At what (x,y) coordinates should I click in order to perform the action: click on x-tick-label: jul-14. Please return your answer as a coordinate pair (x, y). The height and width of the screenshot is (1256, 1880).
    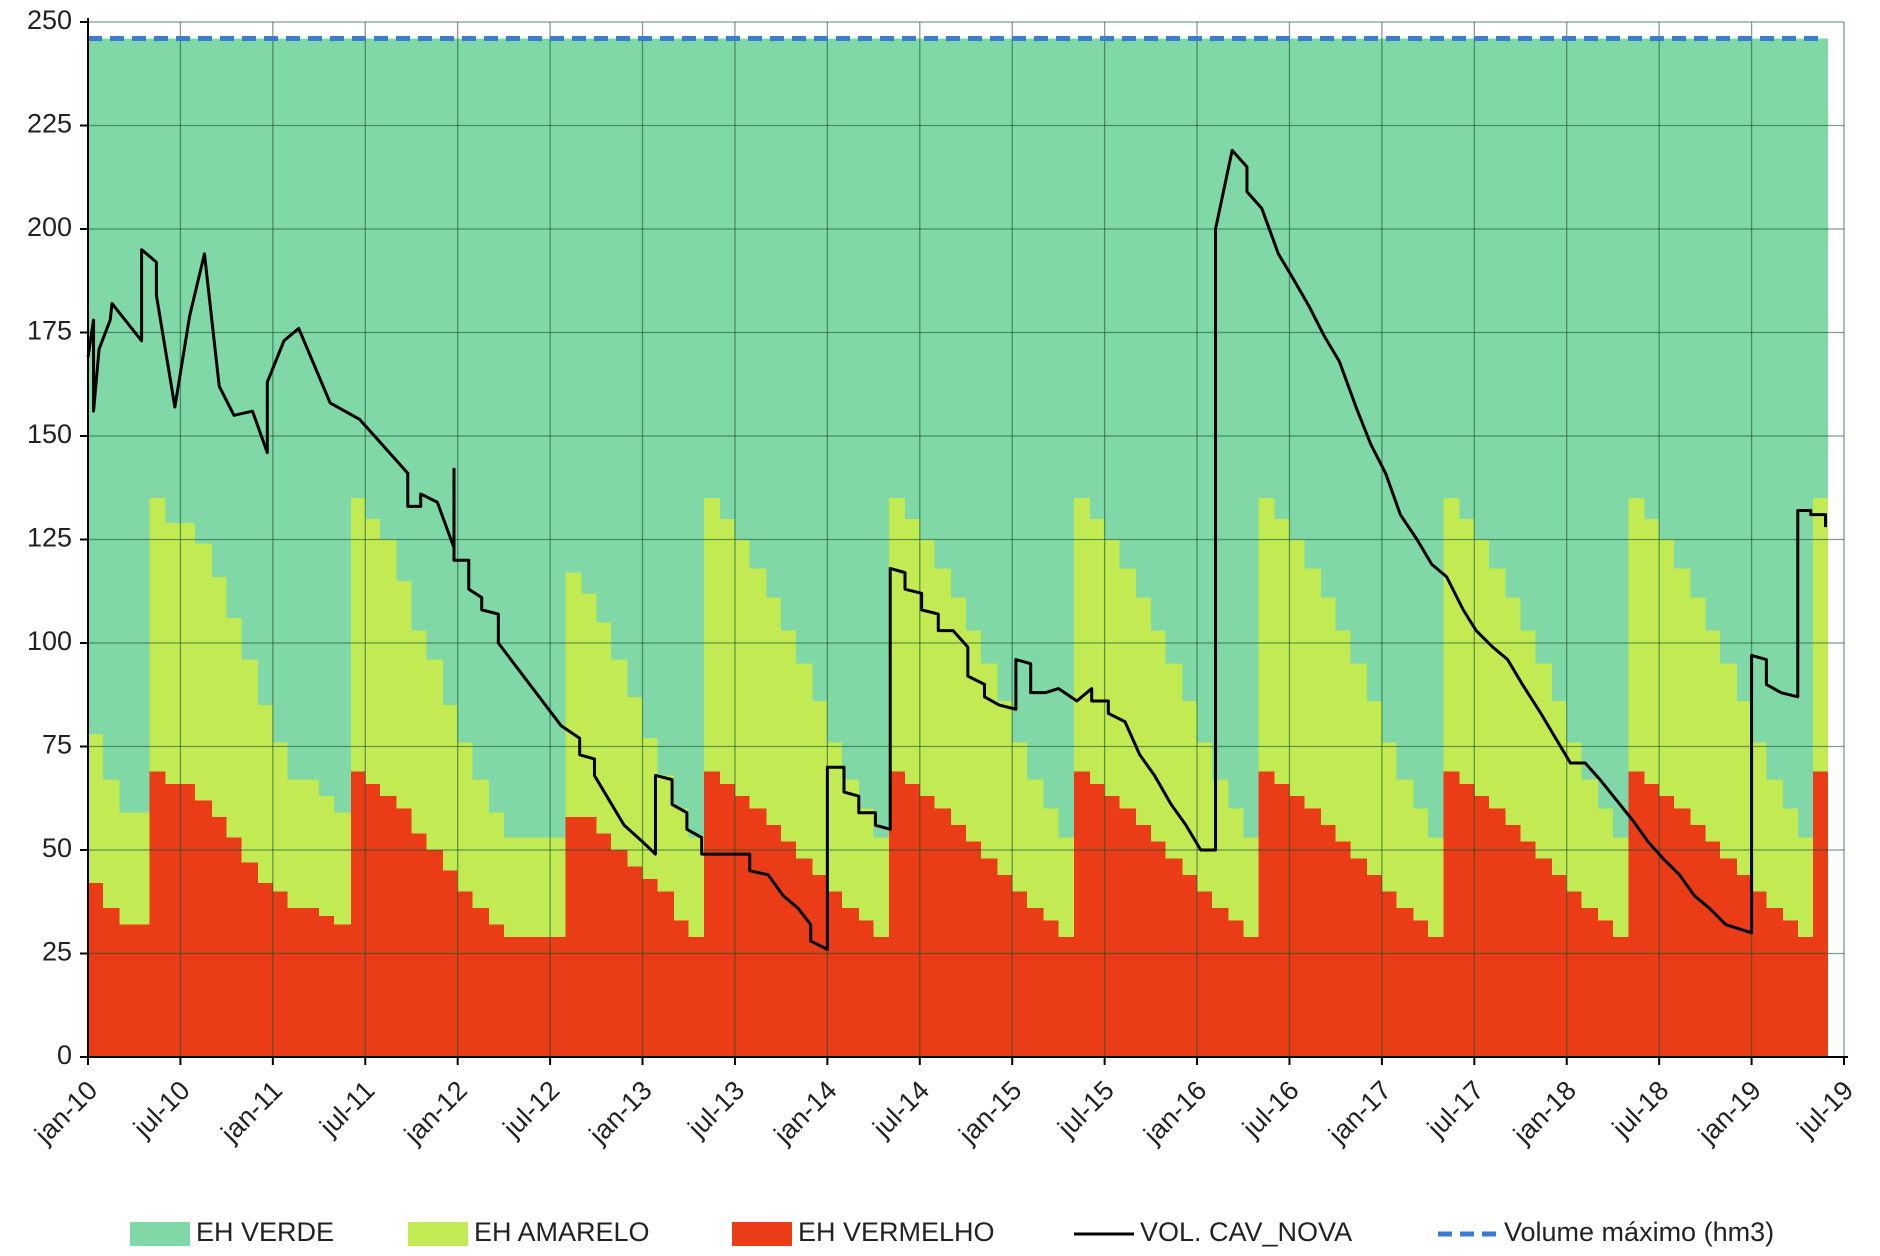
    Looking at the image, I should click on (900, 1109).